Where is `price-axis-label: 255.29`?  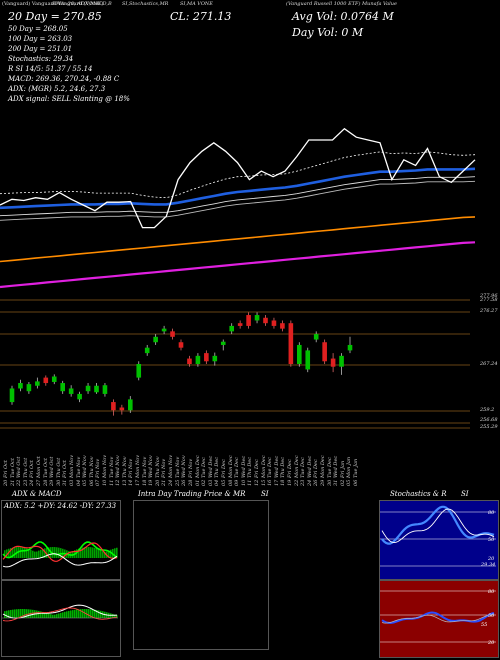 price-axis-label: 255.29 is located at coordinates (489, 427).